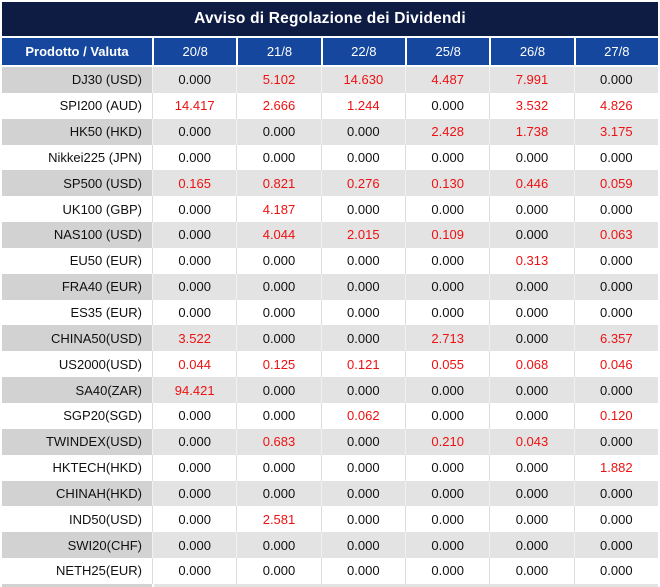  I want to click on date-header: 20/8, so click(195, 51).